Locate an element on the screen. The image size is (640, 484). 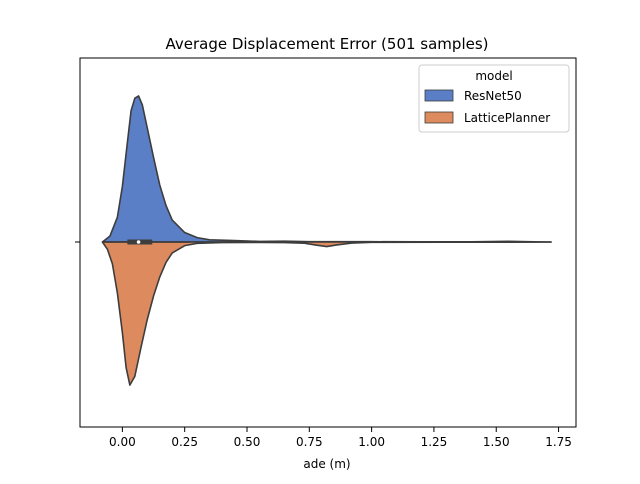
x-axis-label: ade (m) is located at coordinates (326, 464).